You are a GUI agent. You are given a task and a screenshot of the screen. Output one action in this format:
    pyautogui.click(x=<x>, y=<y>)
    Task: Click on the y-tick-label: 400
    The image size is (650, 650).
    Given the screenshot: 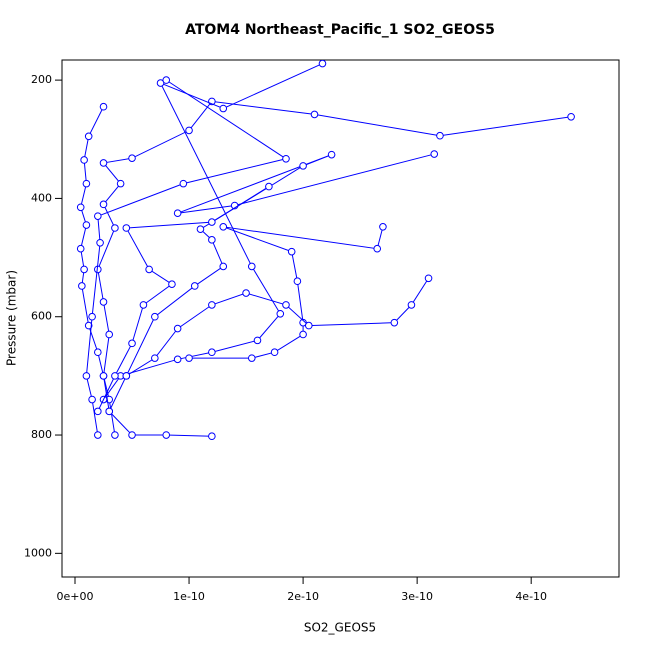 What is the action you would take?
    pyautogui.click(x=41, y=197)
    